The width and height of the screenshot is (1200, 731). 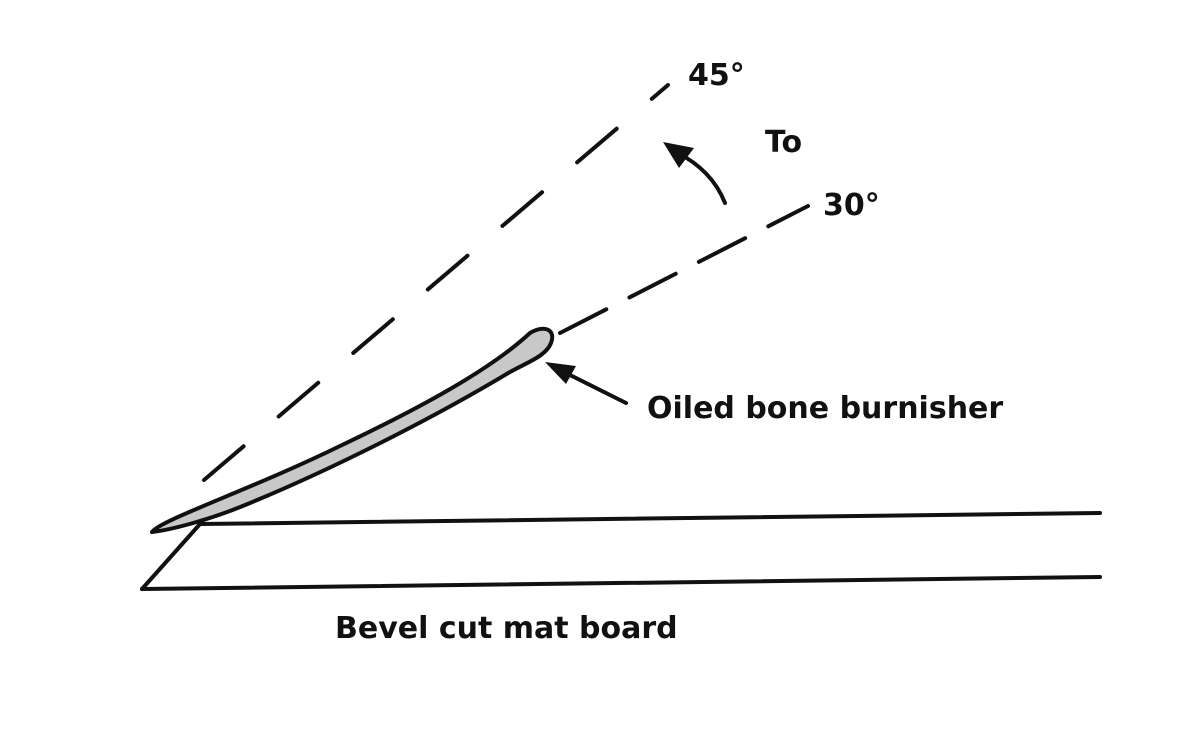 What do you see at coordinates (506, 628) in the screenshot?
I see `label-mat-board: Bevel cut mat board` at bounding box center [506, 628].